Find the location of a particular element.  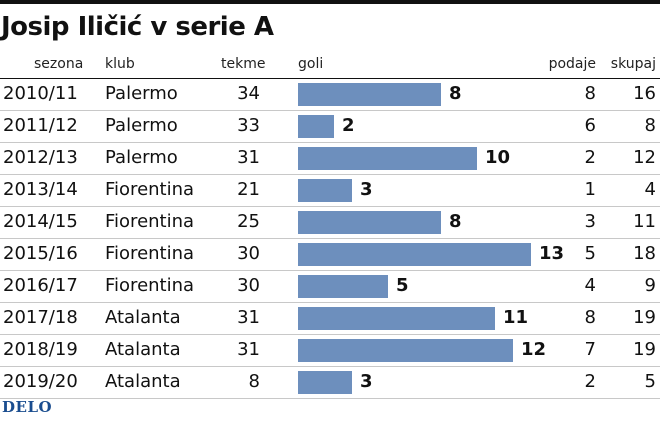

season-cell: 2012/13 is located at coordinates (40, 157).